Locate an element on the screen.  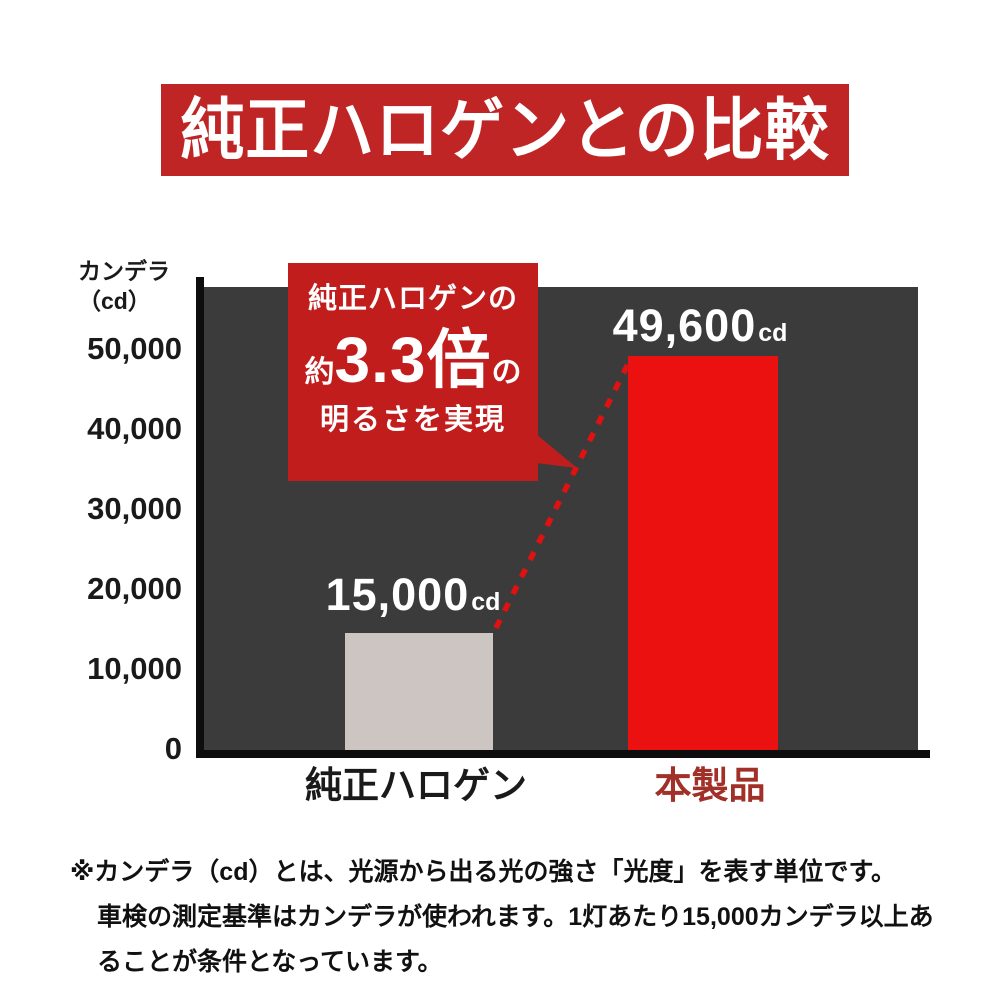
y-tick-label: 50,000 is located at coordinates (134, 348).